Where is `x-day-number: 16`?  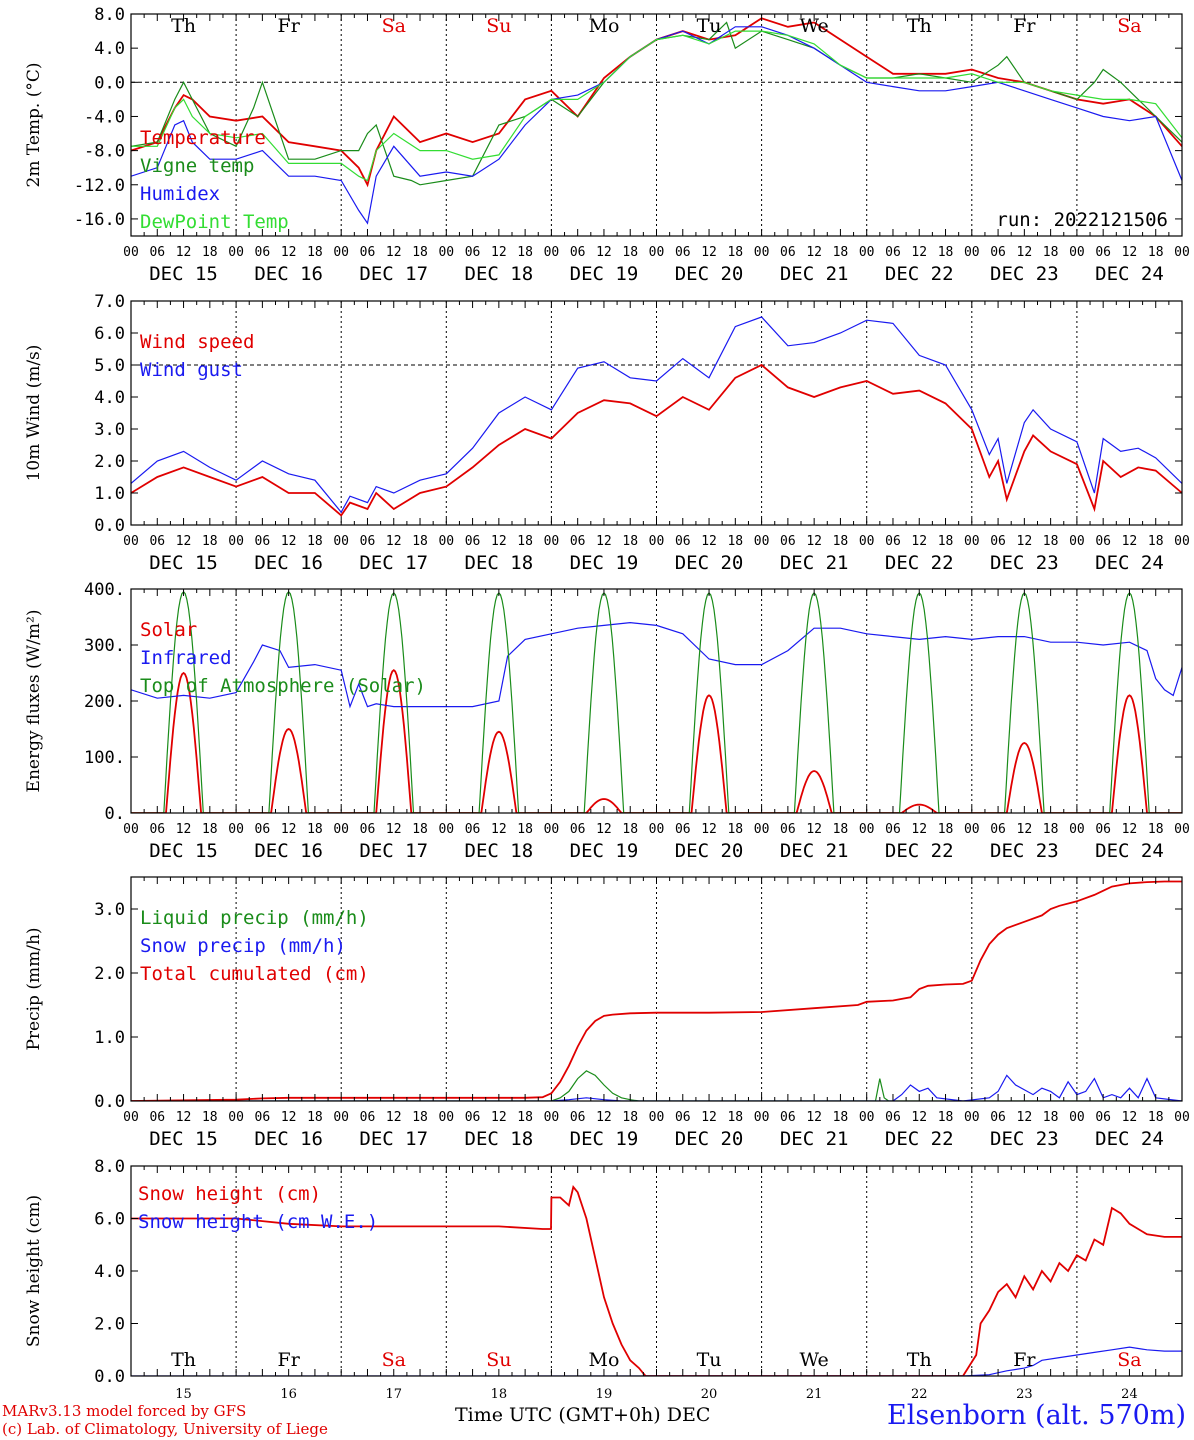 x-day-number: 16 is located at coordinates (288, 1393).